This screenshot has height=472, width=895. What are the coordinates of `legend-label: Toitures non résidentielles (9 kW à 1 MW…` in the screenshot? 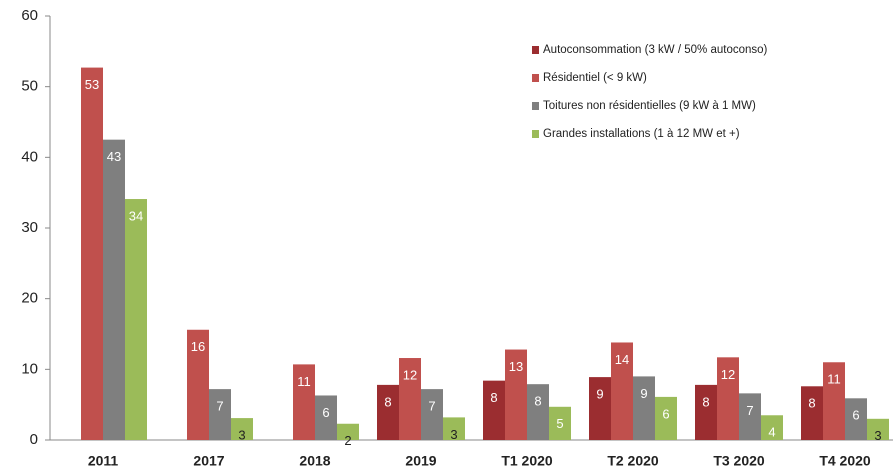 It's located at (649, 106).